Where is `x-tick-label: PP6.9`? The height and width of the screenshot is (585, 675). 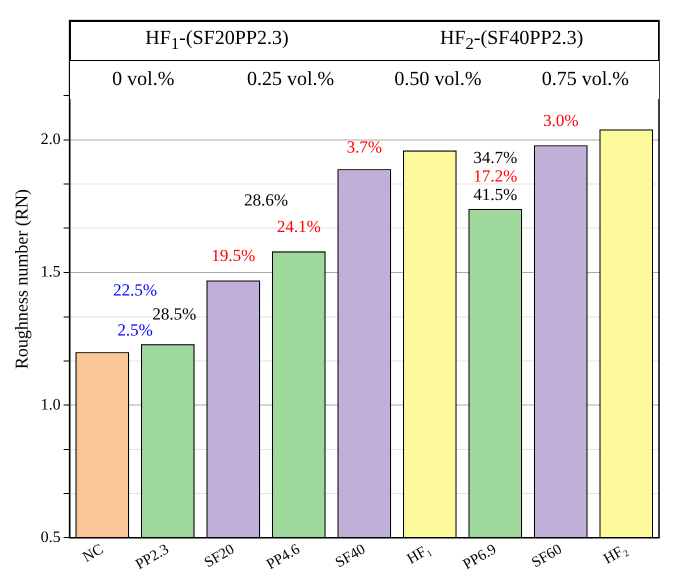
x-tick-label: PP6.9 is located at coordinates (480, 558).